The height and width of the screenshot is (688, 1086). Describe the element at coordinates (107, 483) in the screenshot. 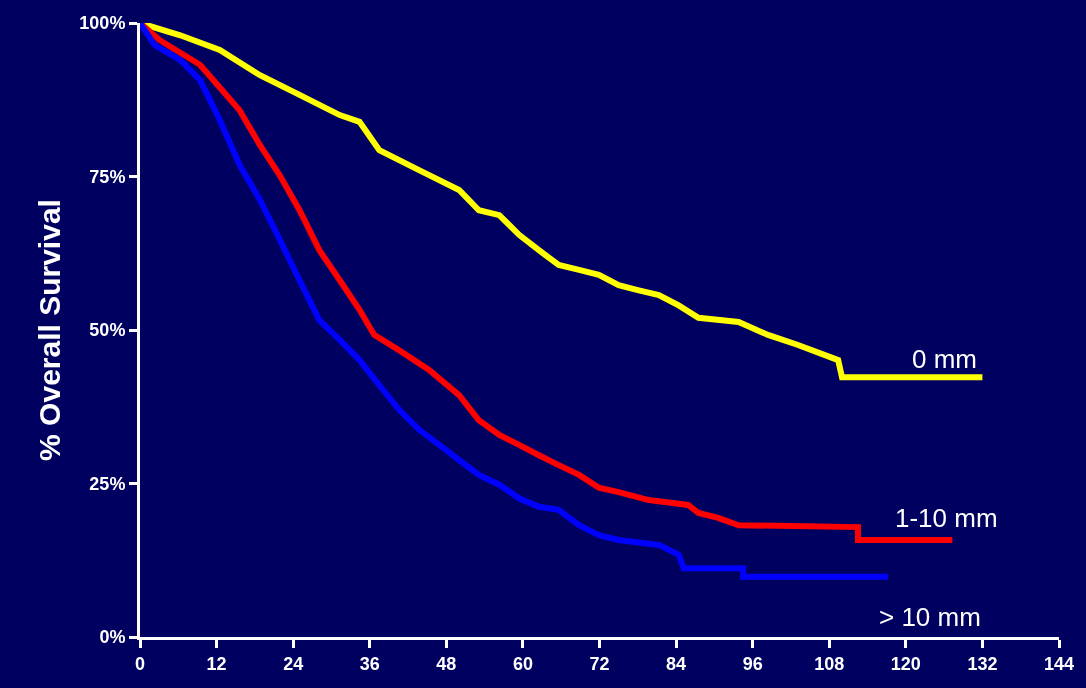

I see `y-tick-label: 25%` at that location.